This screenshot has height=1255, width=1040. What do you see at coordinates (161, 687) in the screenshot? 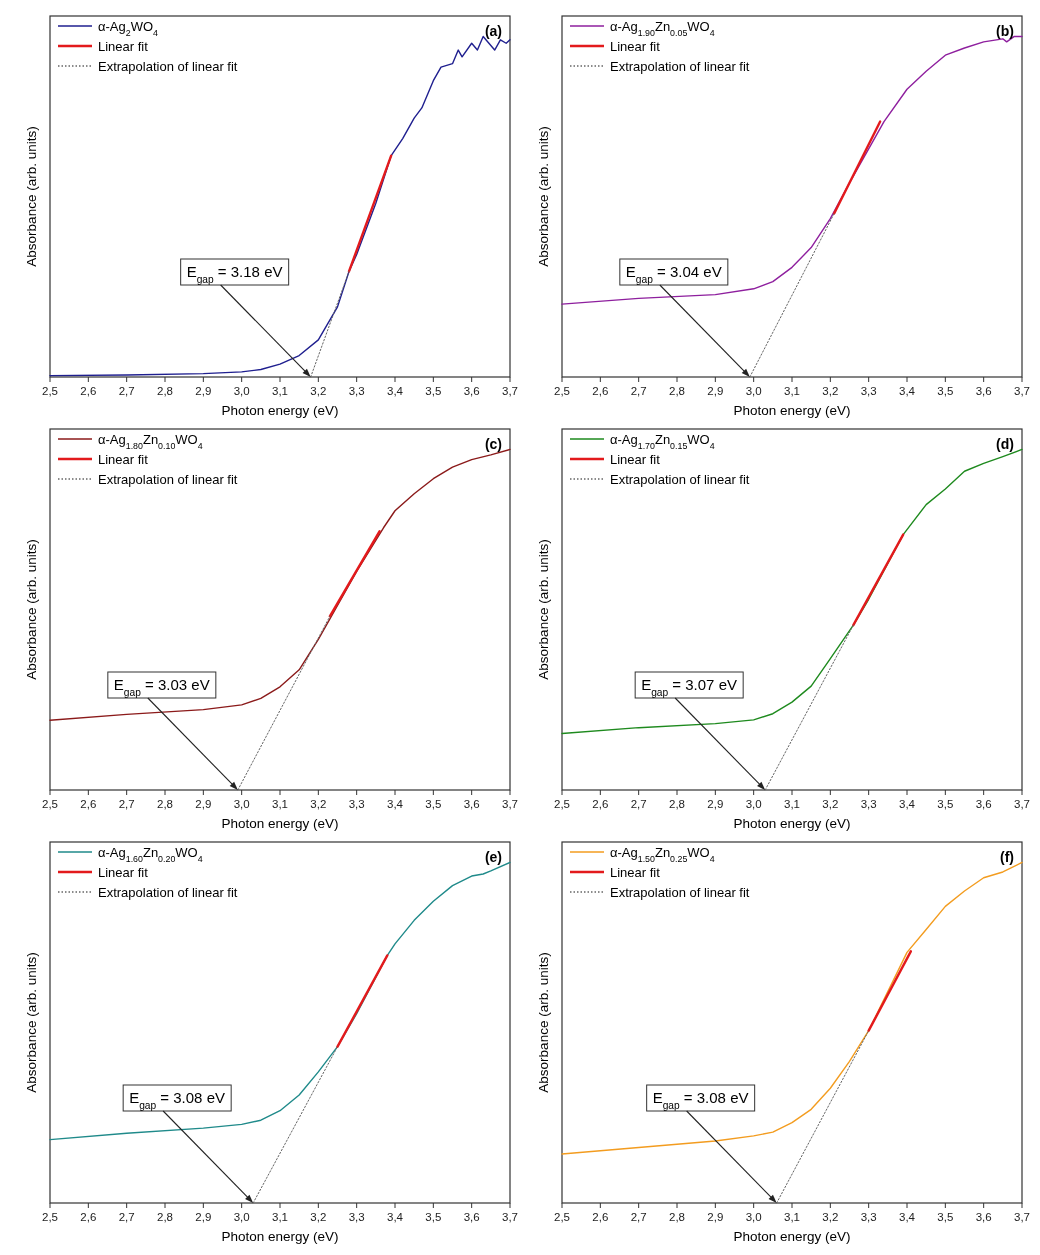
I see `annotation: E$_{gap}$ = 3.03 eV` at bounding box center [161, 687].